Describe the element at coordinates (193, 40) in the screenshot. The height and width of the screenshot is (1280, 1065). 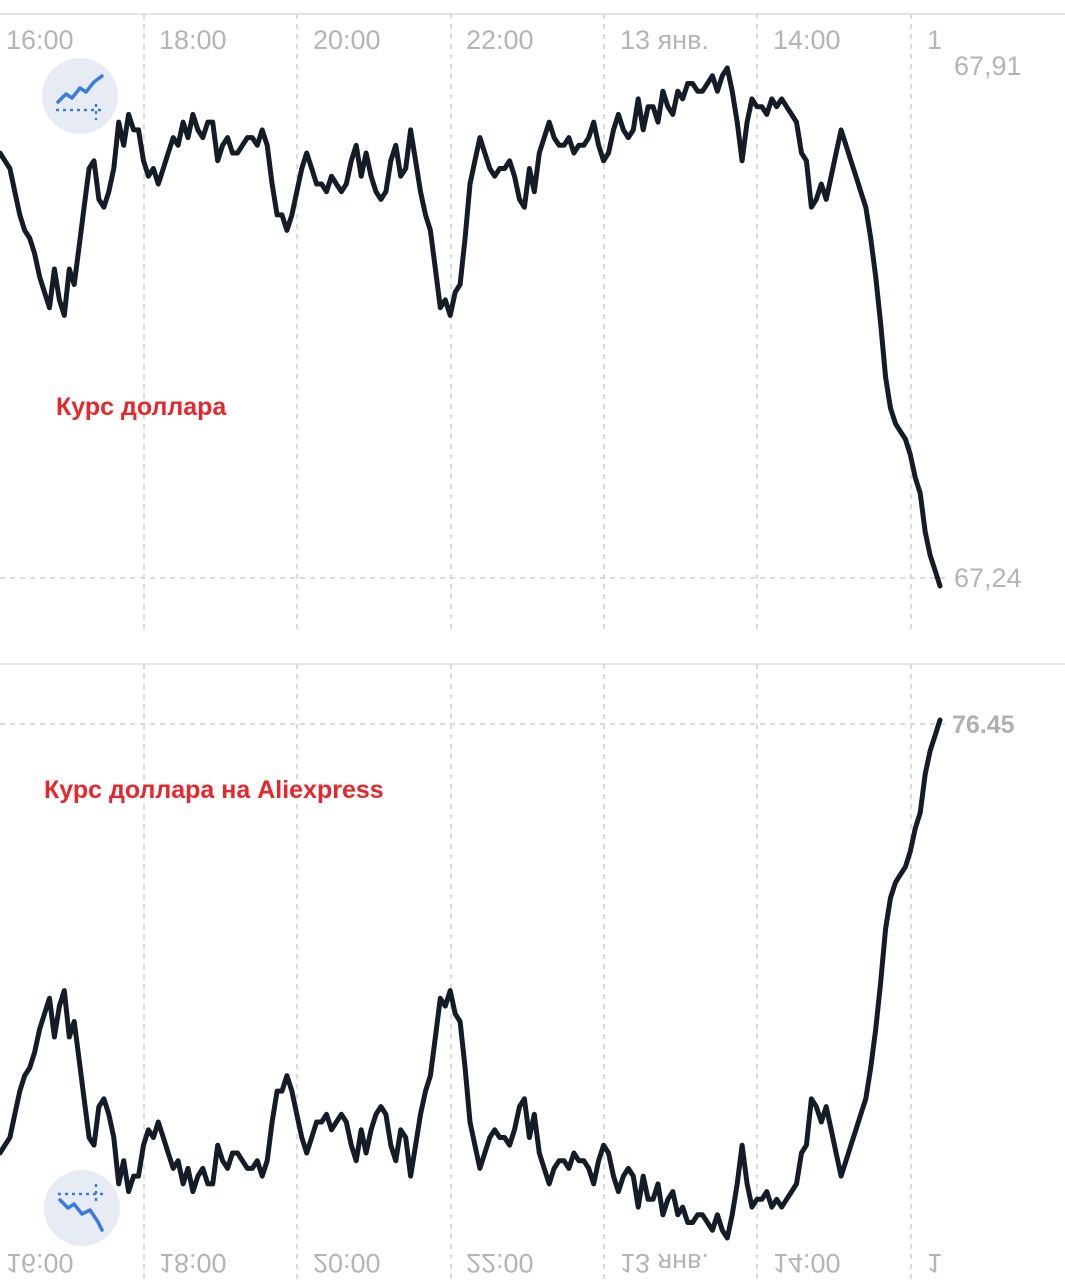
I see `x-tick-label-1: 18:00` at that location.